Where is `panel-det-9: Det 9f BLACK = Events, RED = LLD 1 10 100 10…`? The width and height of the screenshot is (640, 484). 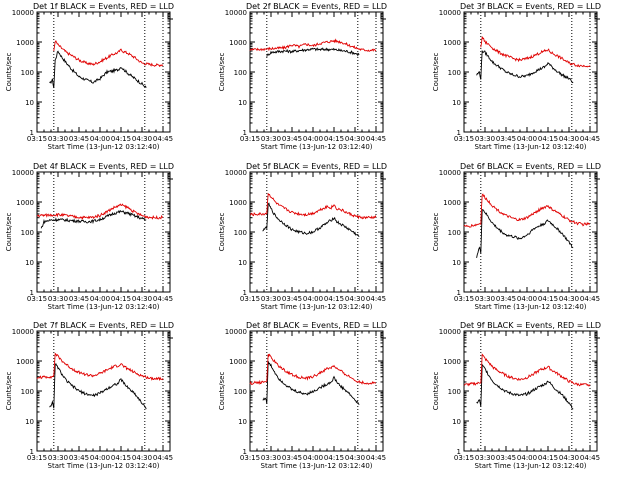
panel-det-9: Det 9f BLACK = Events, RED = LLD 1 10 100 10… is located at coordinates (516, 395).